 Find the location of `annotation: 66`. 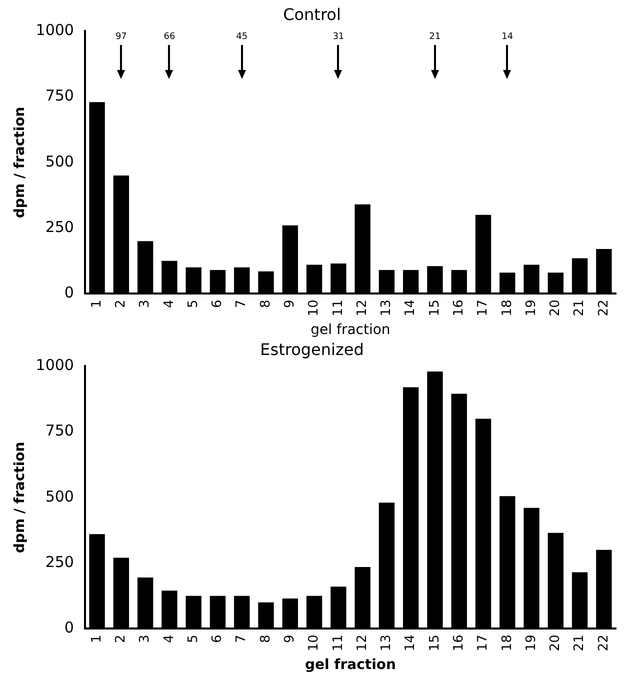

annotation: 66 is located at coordinates (170, 37).